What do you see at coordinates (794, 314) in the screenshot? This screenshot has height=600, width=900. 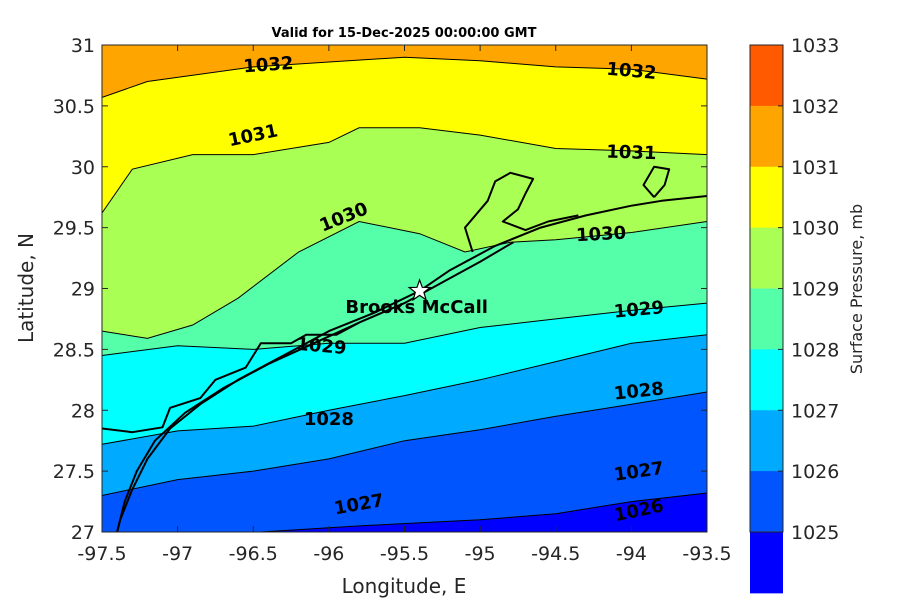 I see `colorbar: 1033 1032 1031 1030 1029 1028 1027 1026 1025` at bounding box center [794, 314].